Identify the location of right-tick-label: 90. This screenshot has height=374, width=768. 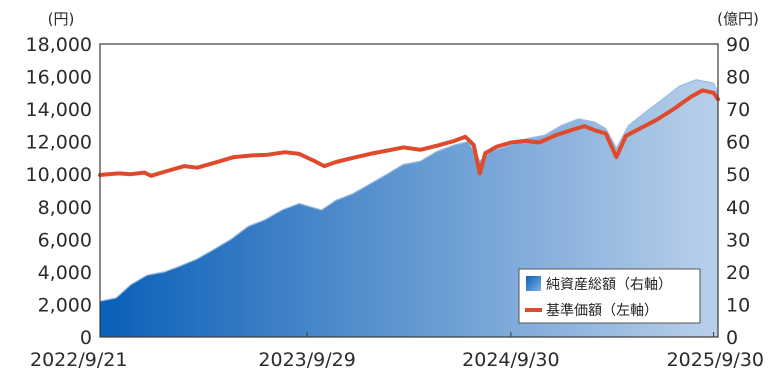
(738, 45).